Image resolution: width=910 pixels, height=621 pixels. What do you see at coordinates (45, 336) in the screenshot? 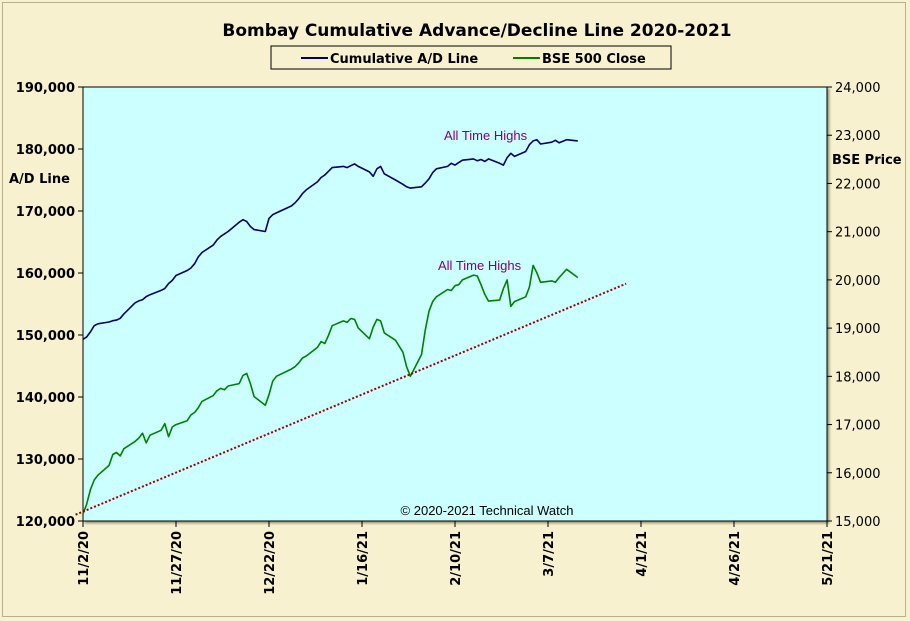
I see `y-left-tick-label: 150,000` at bounding box center [45, 336].